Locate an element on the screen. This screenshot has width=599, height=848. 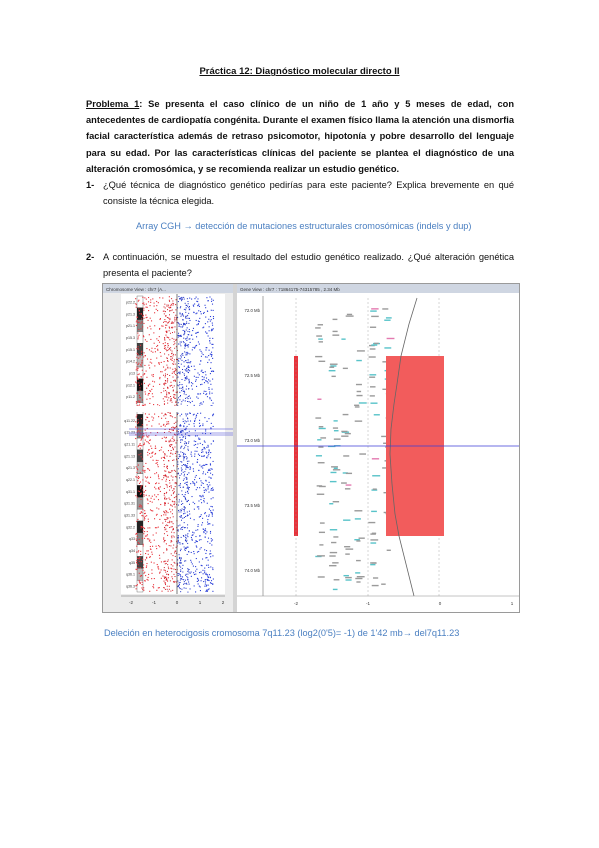
left-axis-tick: 2 is located at coordinates (223, 602).